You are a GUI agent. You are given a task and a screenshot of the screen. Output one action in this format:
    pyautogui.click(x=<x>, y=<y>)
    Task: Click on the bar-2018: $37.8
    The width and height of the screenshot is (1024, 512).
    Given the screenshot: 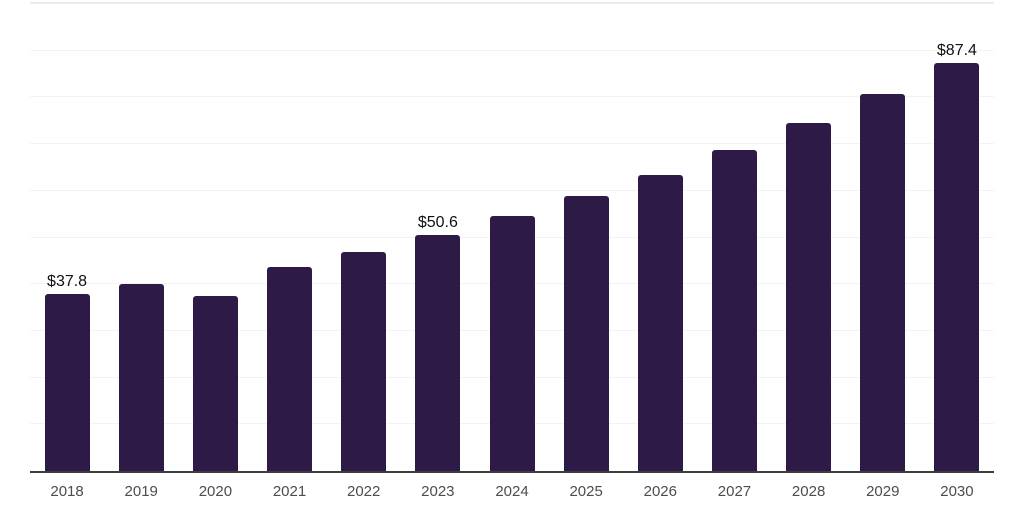 What is the action you would take?
    pyautogui.click(x=67, y=372)
    